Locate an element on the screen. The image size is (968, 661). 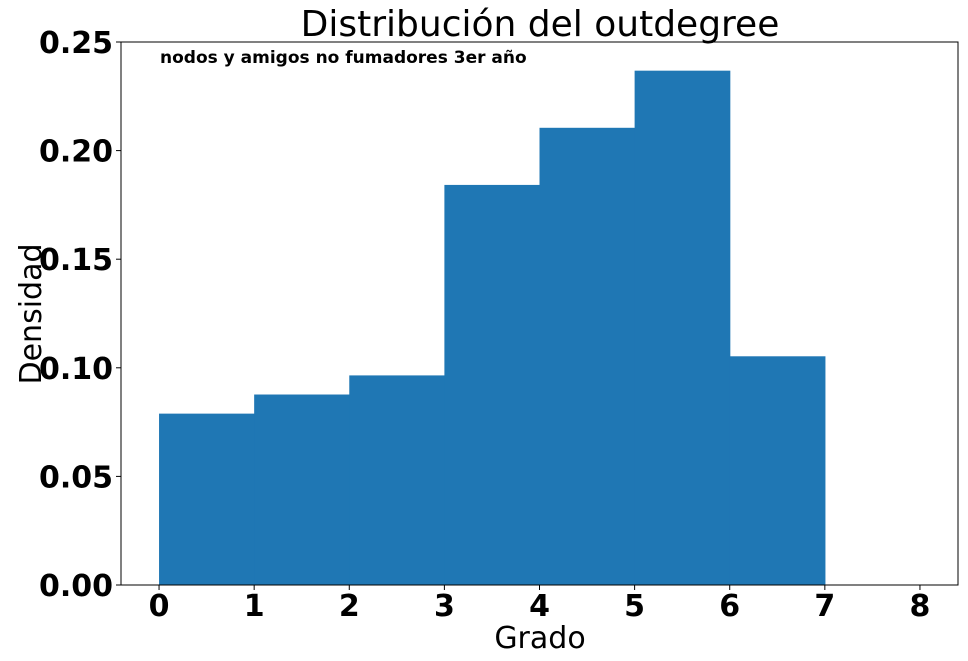
x-axis-ticks: 0 1 2 3 4 5 6 7 8 is located at coordinates (540, 604).